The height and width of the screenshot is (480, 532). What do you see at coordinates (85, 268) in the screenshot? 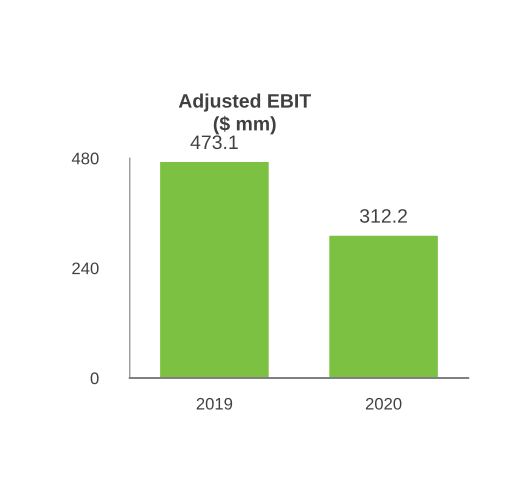
I see `y-tick-label: 240` at bounding box center [85, 268].